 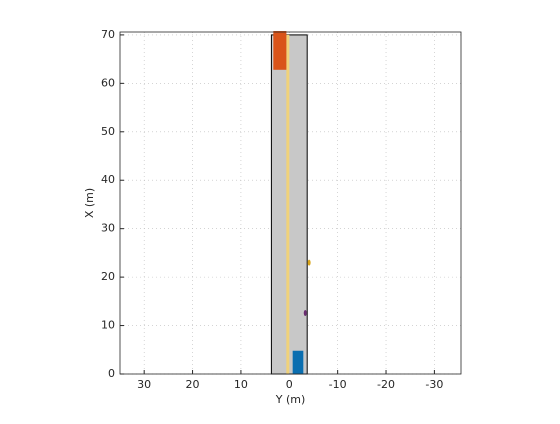 What do you see at coordinates (290, 399) in the screenshot?
I see `x-axis-label: Y (m)` at bounding box center [290, 399].